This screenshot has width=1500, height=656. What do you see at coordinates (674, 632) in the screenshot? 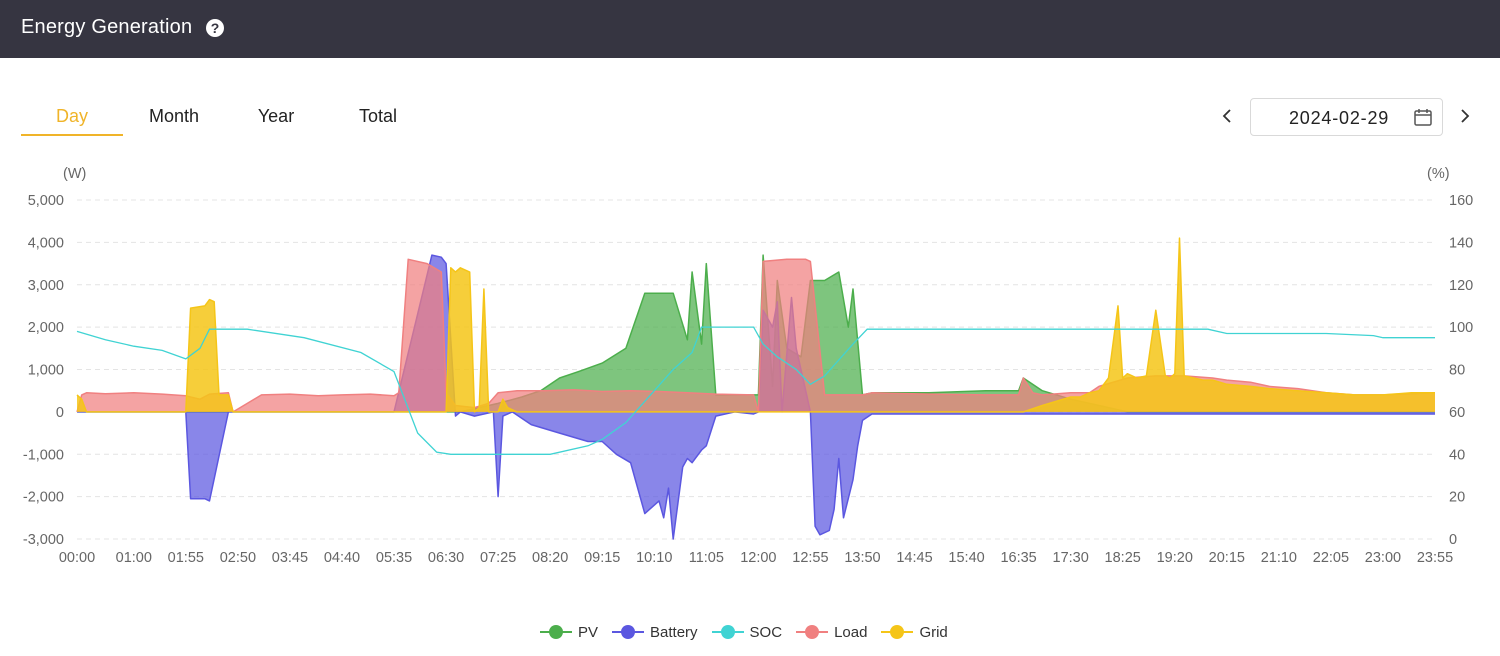
I see `legend-label: Battery` at bounding box center [674, 632].